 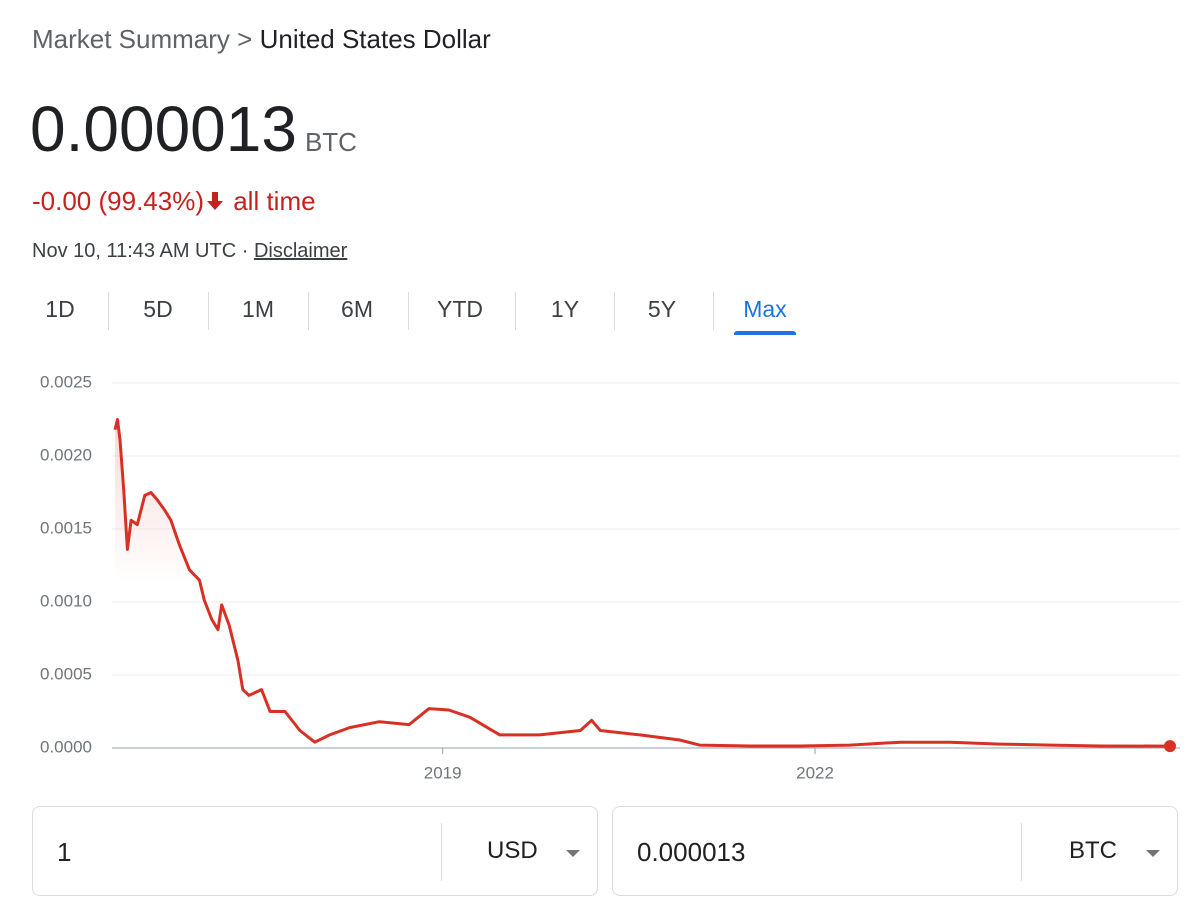 What do you see at coordinates (765, 309) in the screenshot?
I see `range-tab: Max` at bounding box center [765, 309].